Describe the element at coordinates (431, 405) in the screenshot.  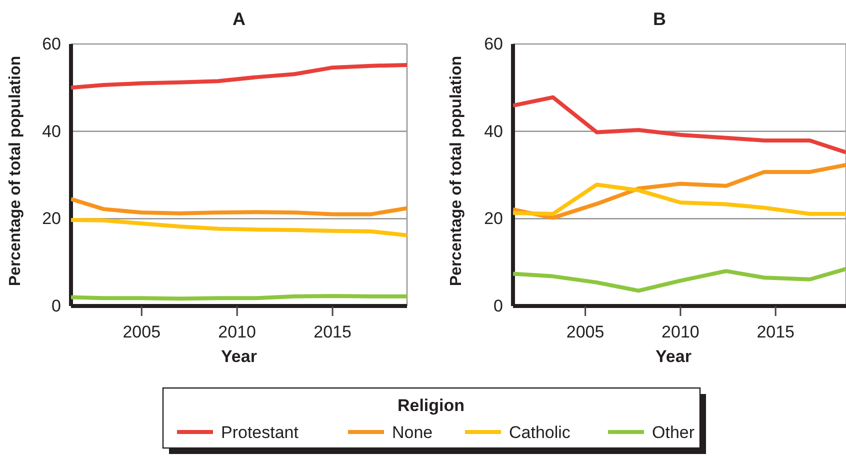
I see `legend-title: Religion` at that location.